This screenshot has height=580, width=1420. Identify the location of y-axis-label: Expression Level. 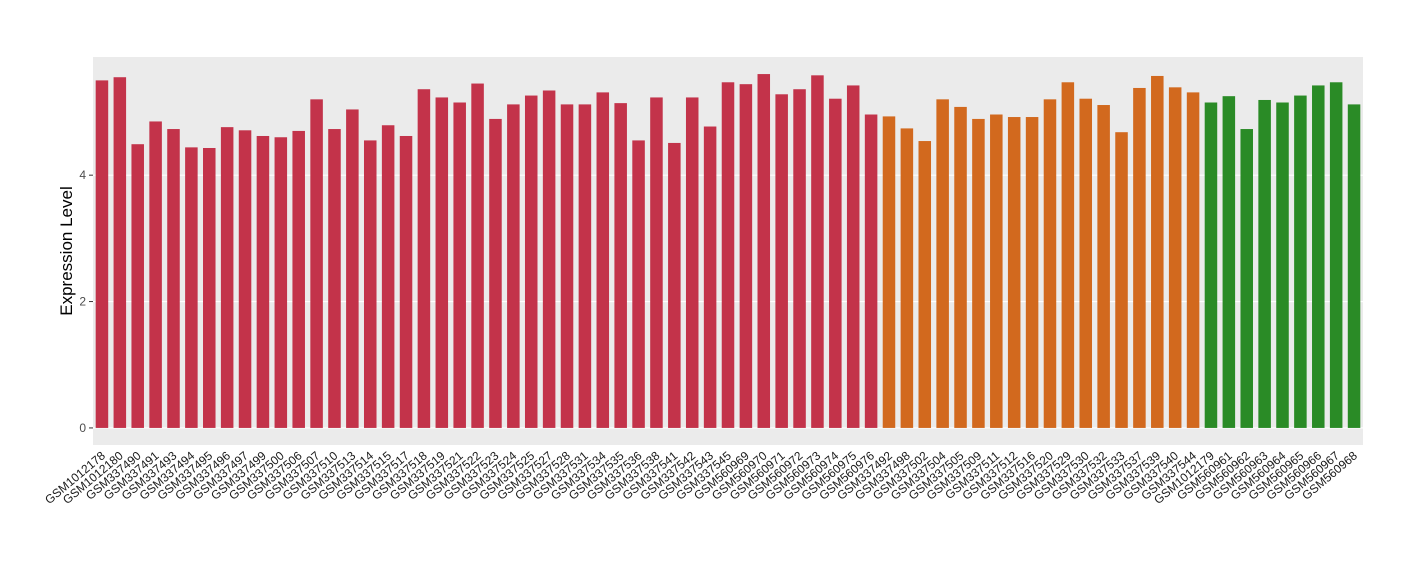
(66, 250).